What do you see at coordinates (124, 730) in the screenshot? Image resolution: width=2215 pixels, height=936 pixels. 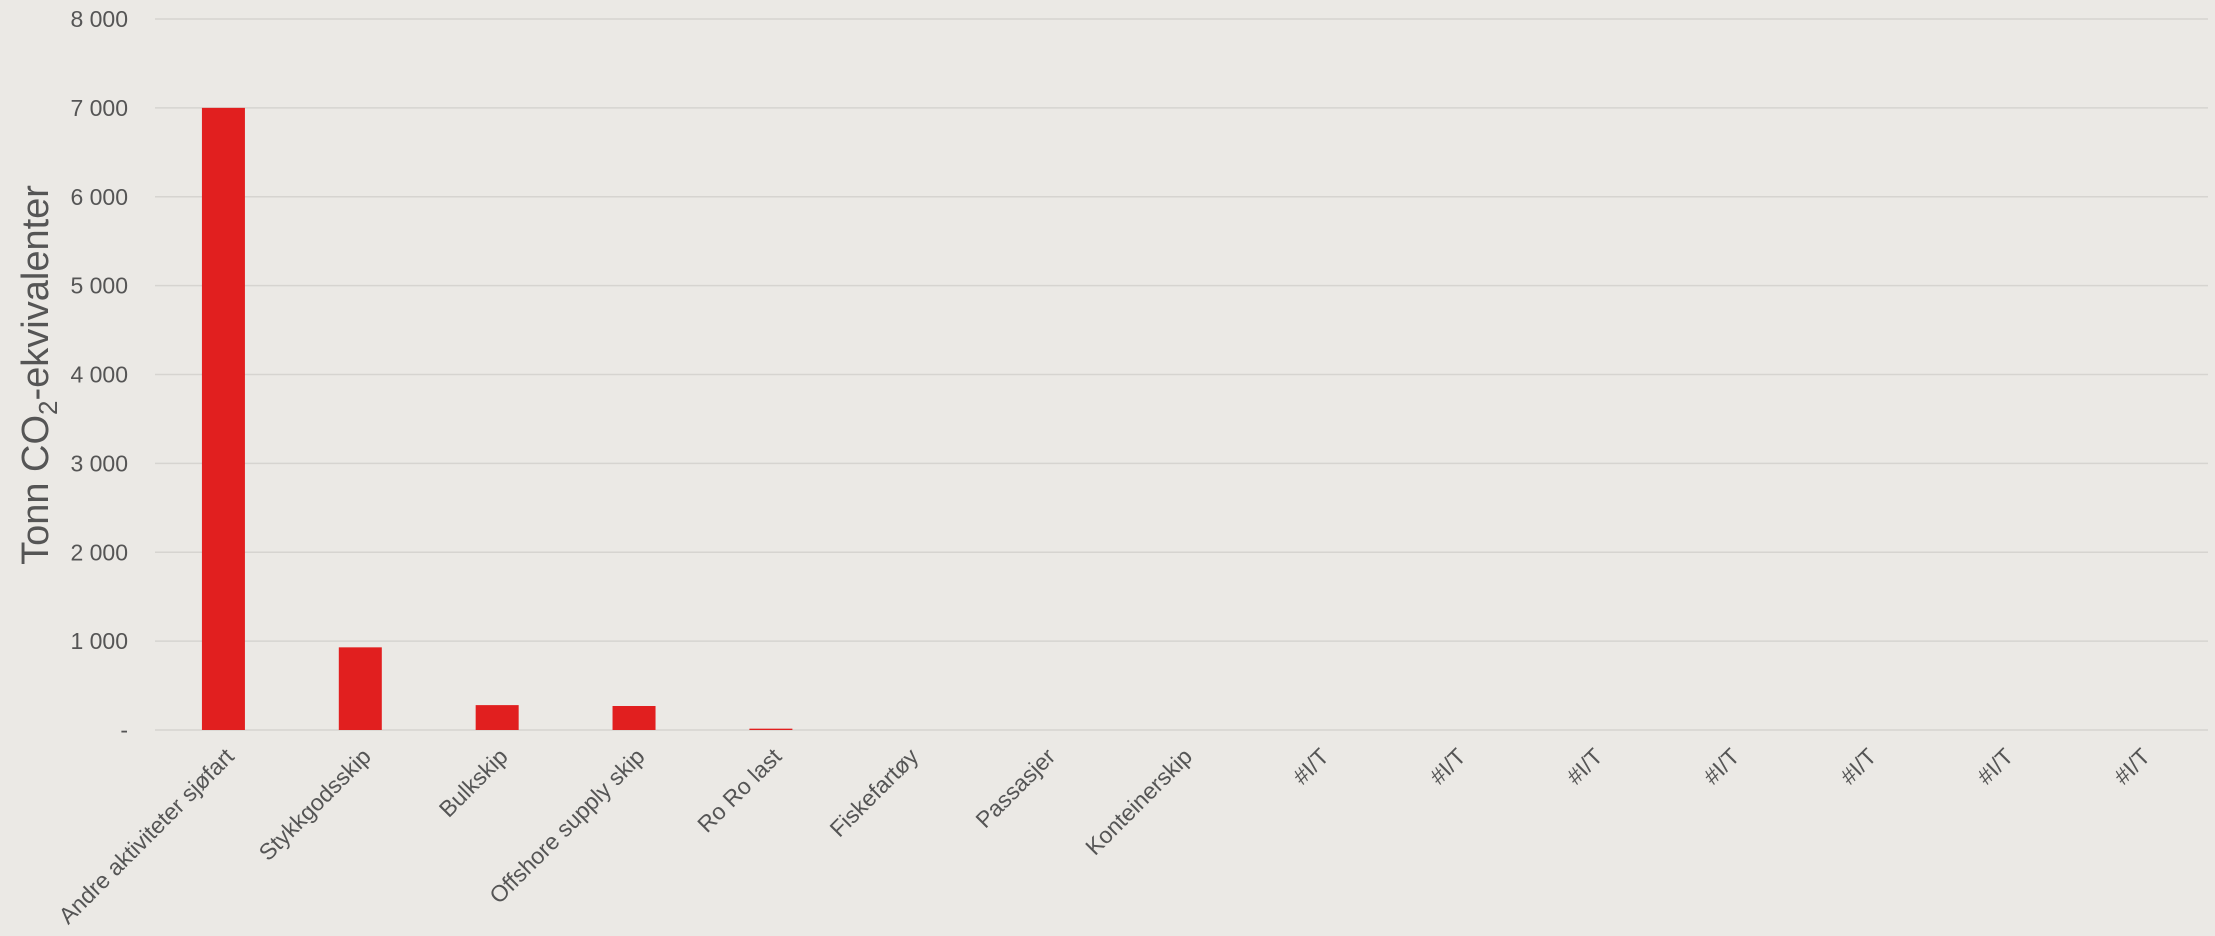 I see `y-tick-label: -` at bounding box center [124, 730].